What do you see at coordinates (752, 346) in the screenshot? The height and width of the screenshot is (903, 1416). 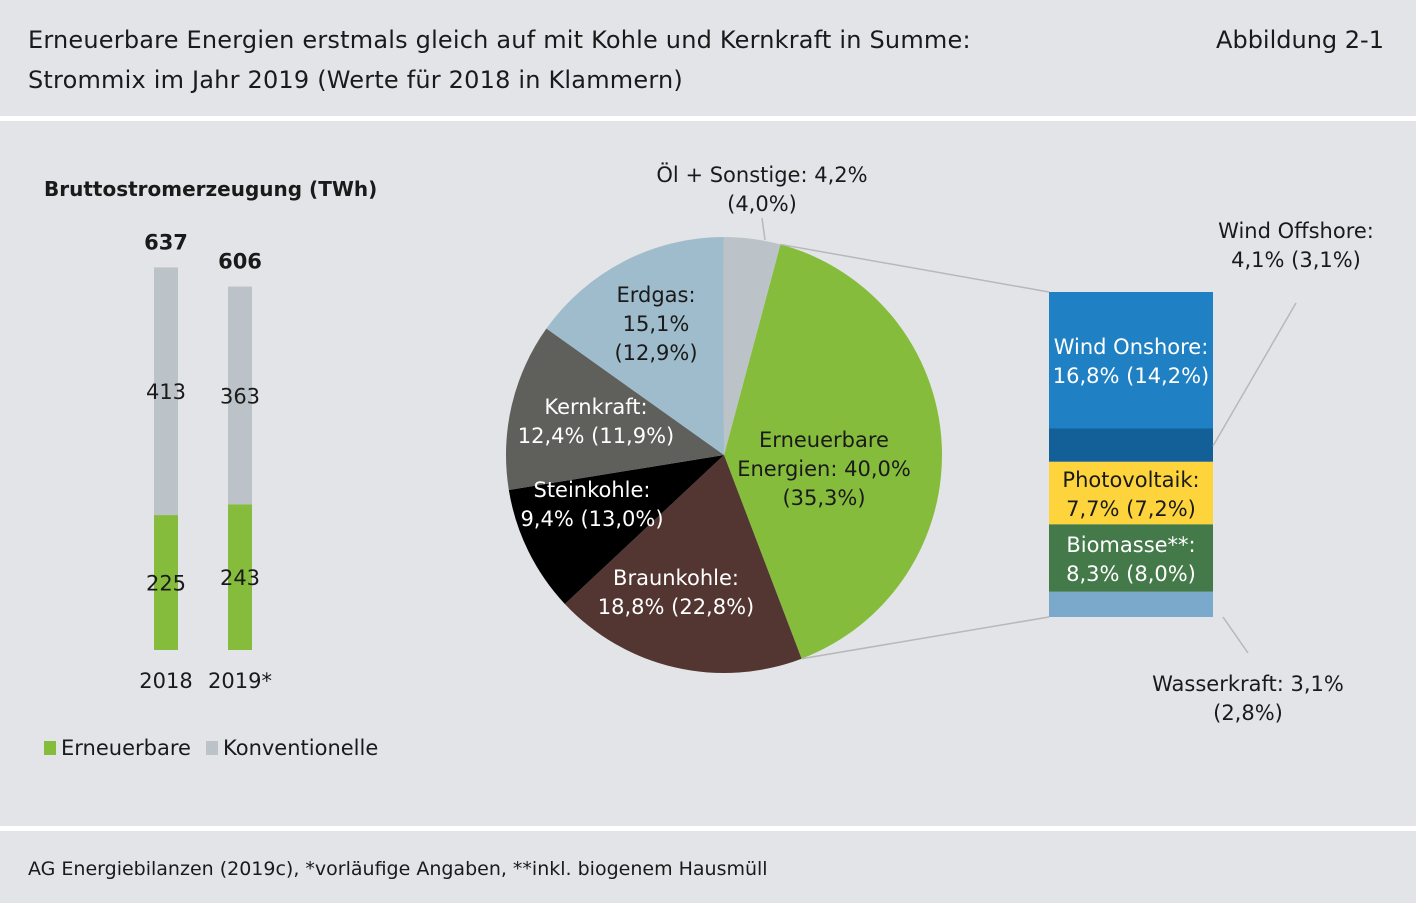 I see `pie-slice-öl-sonstige` at bounding box center [752, 346].